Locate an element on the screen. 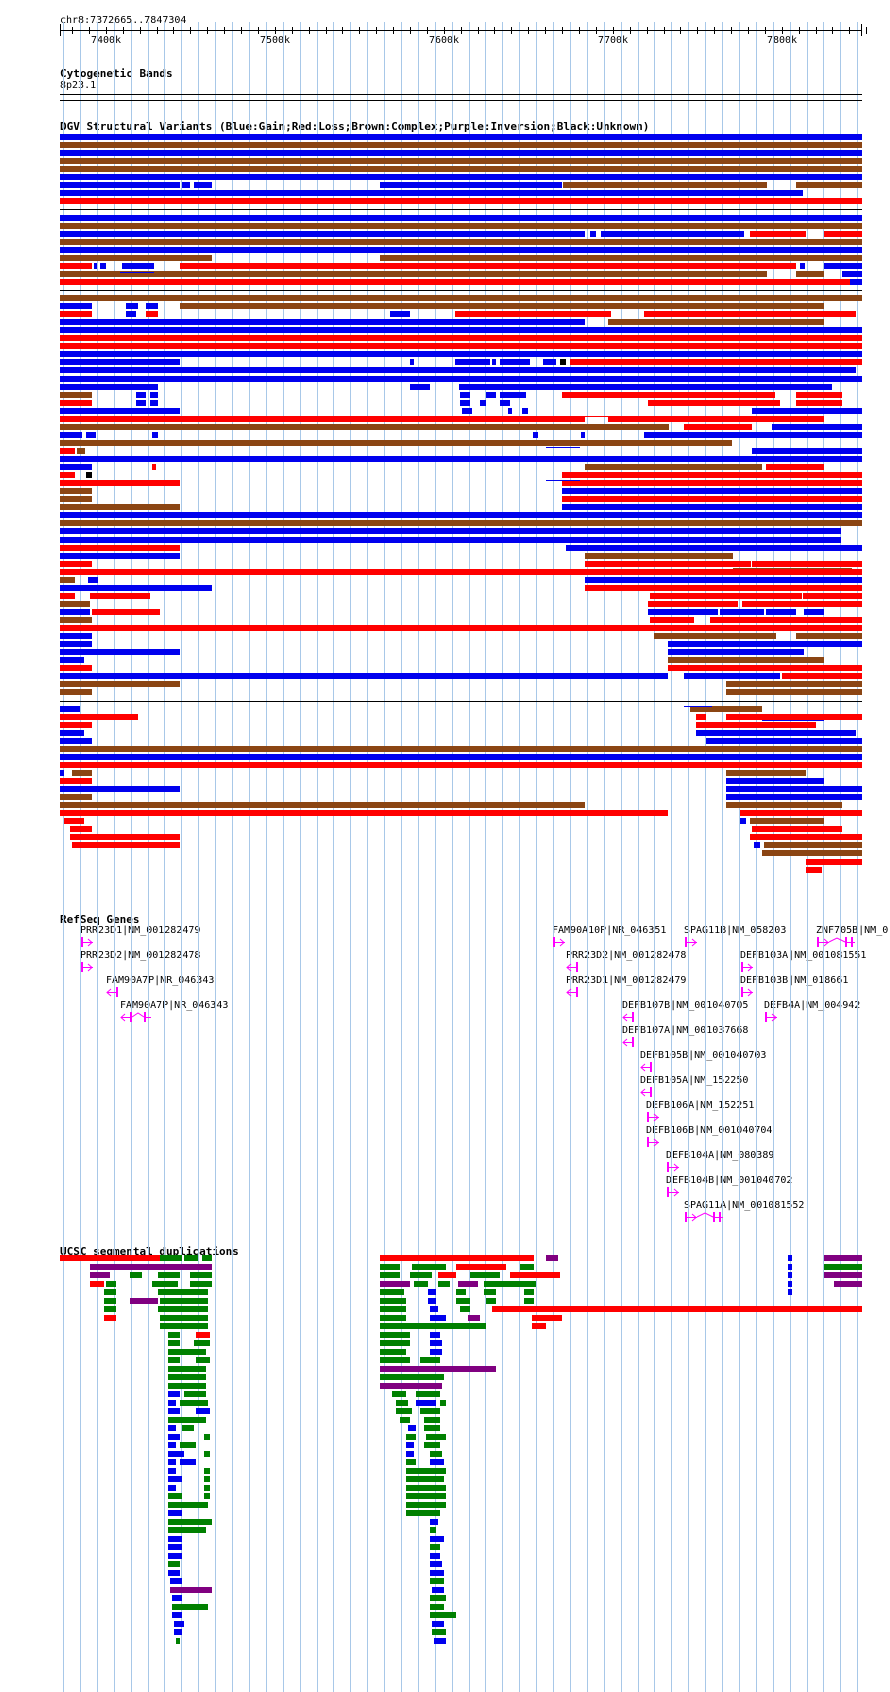  gene-label: FAM90A10P|NR_046351 is located at coordinates (609, 930).